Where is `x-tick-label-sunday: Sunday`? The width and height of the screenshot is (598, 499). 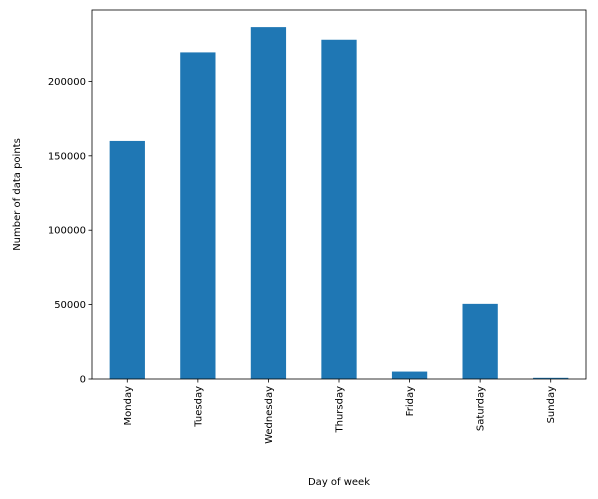 x-tick-label-sunday: Sunday is located at coordinates (551, 404).